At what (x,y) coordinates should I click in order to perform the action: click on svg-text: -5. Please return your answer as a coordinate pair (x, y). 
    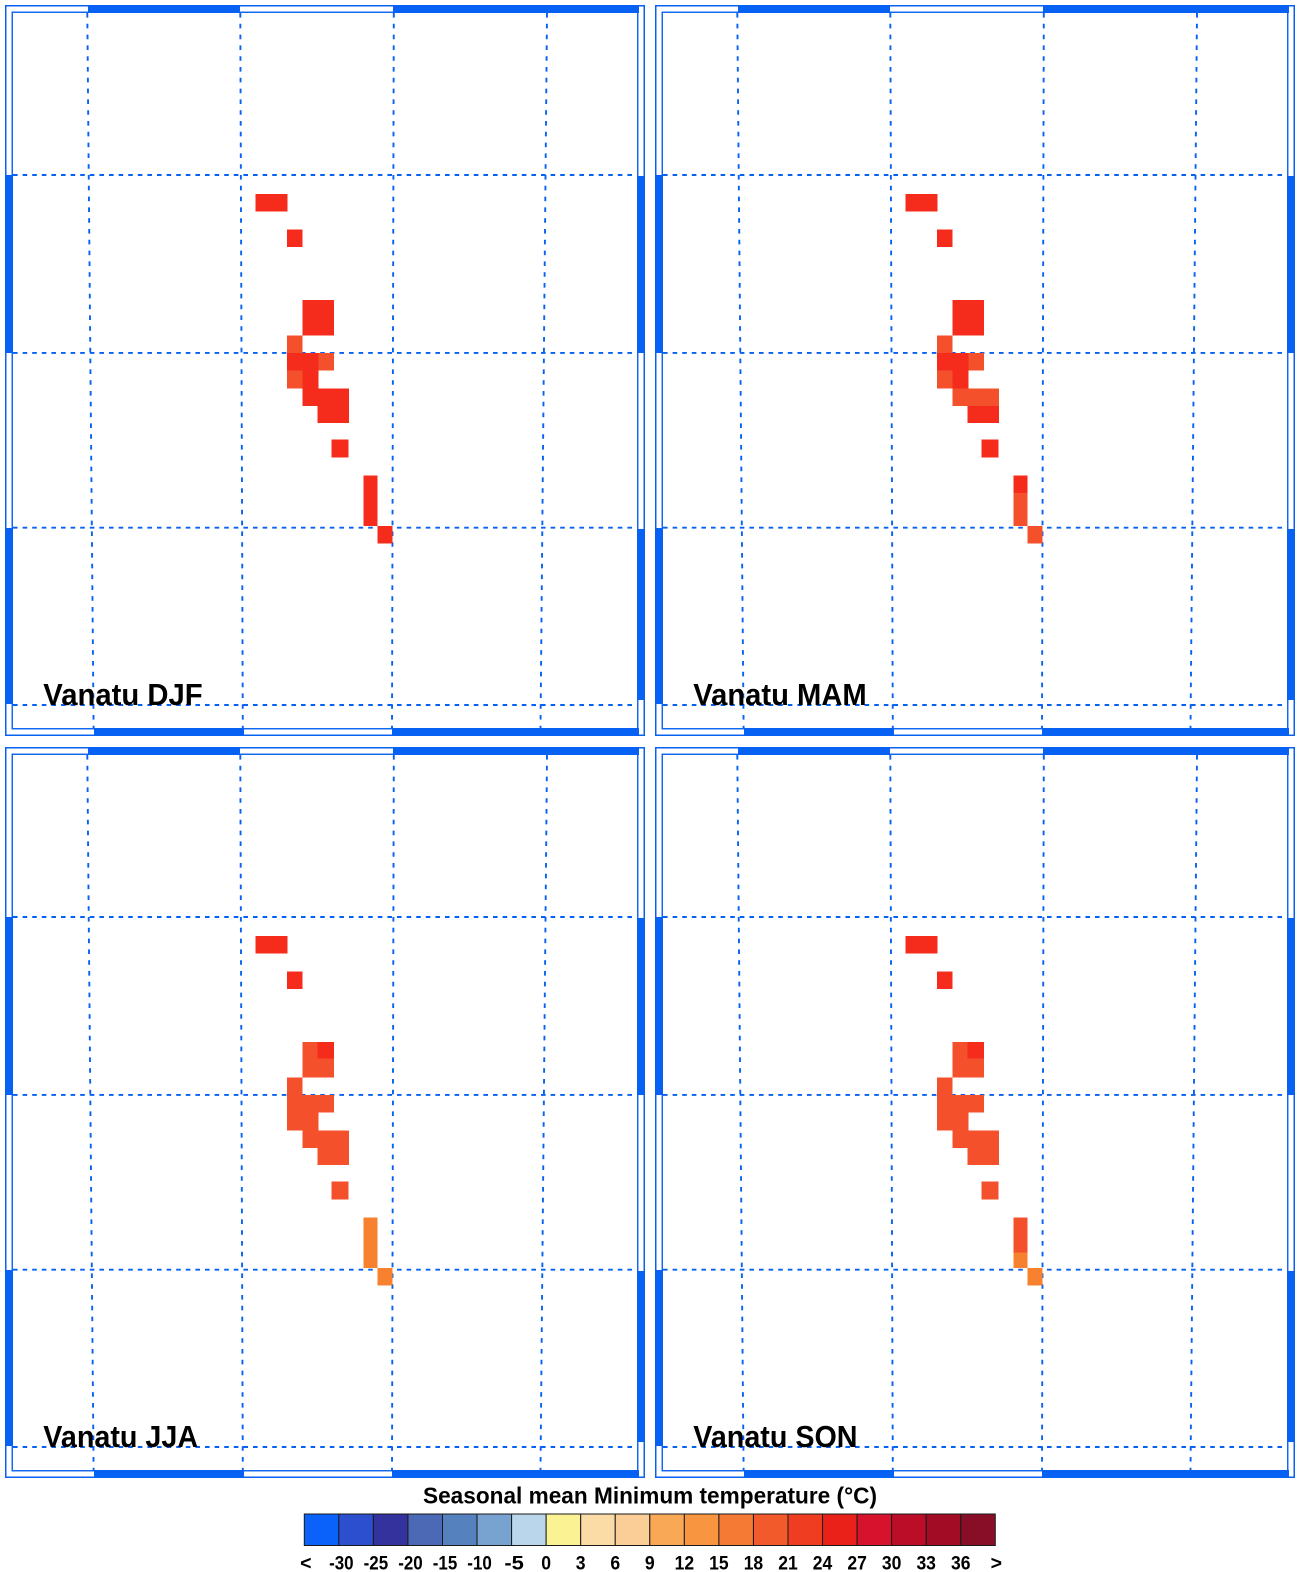
    Looking at the image, I should click on (514, 1562).